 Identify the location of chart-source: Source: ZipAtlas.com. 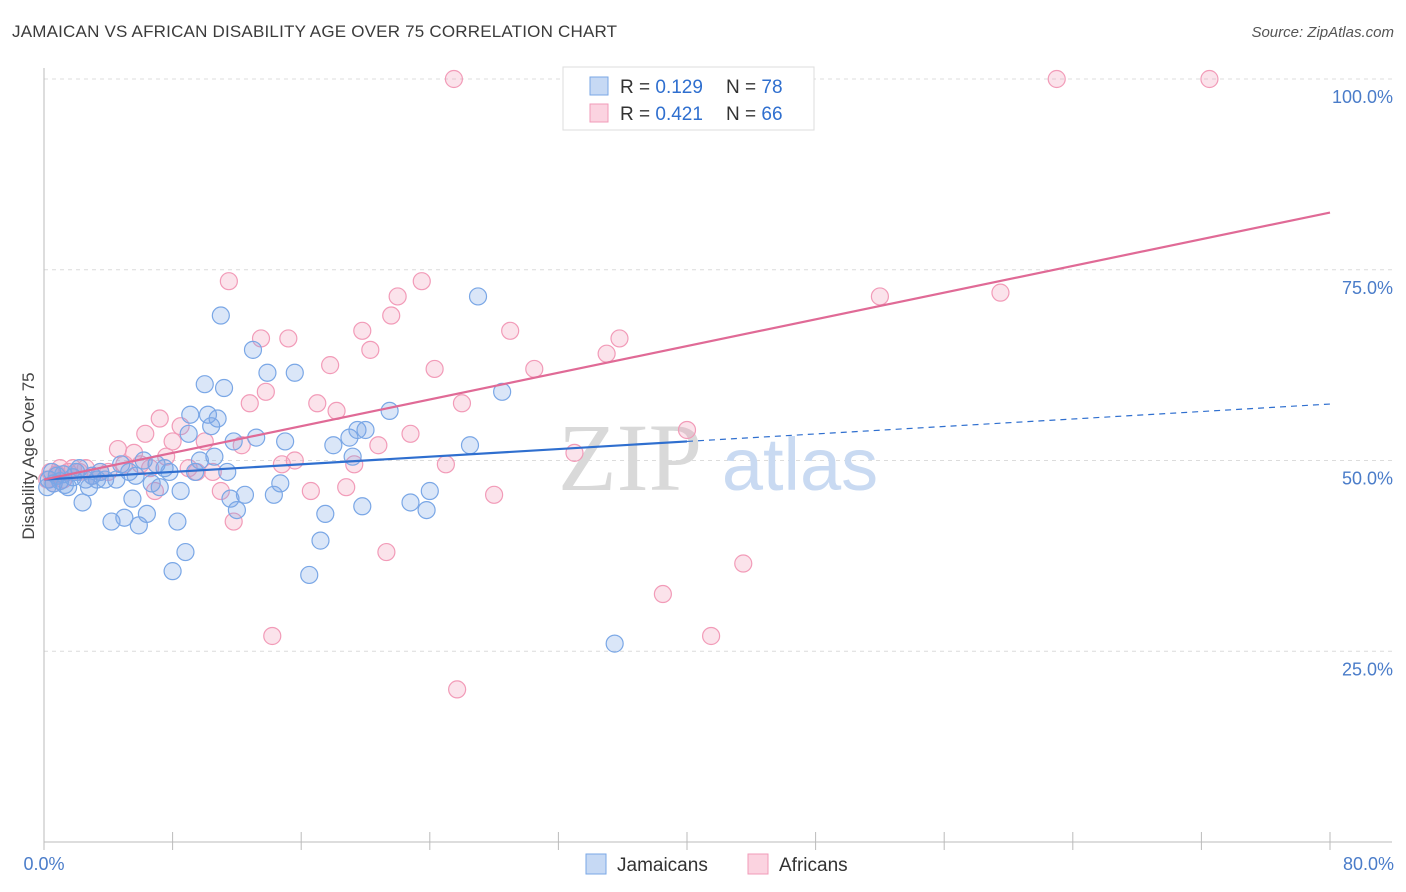
(1322, 32).